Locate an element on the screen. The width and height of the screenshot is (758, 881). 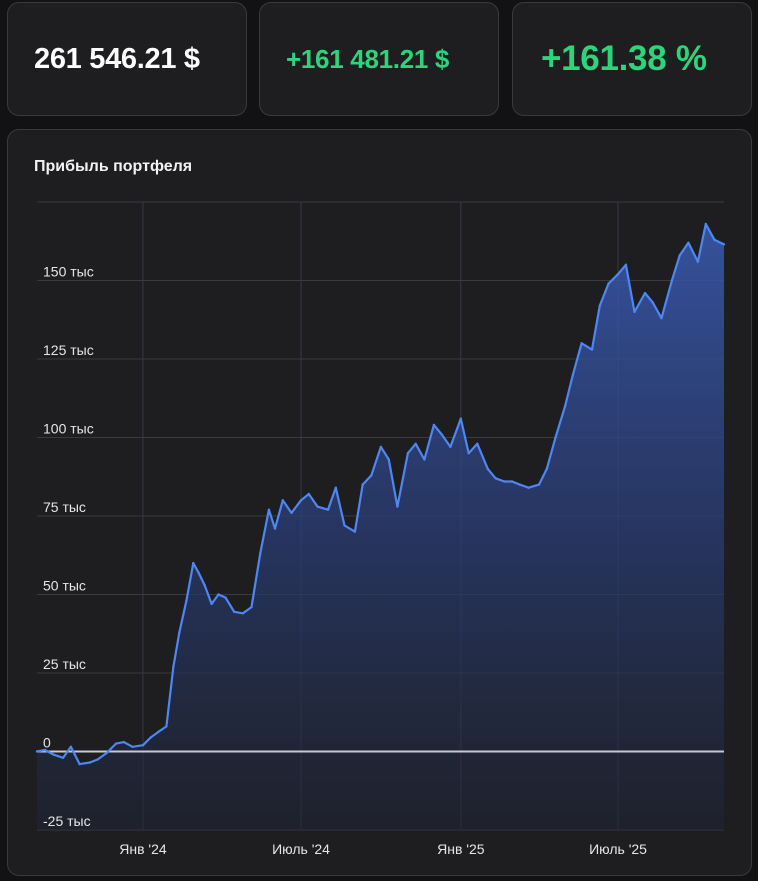
y-tick-label: 75 тыс is located at coordinates (64, 507).